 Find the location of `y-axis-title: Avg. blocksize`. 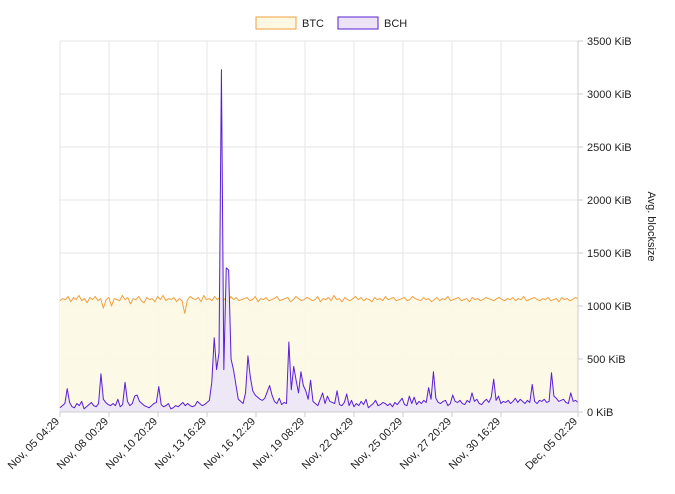

y-axis-title: Avg. blocksize is located at coordinates (651, 226).